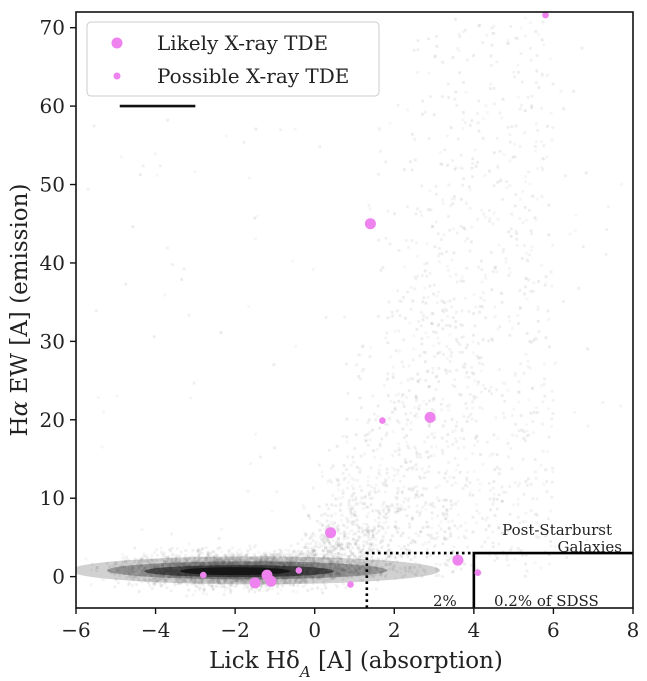 The width and height of the screenshot is (647, 681). Describe the element at coordinates (473, 630) in the screenshot. I see `x-tick-label: 4` at that location.